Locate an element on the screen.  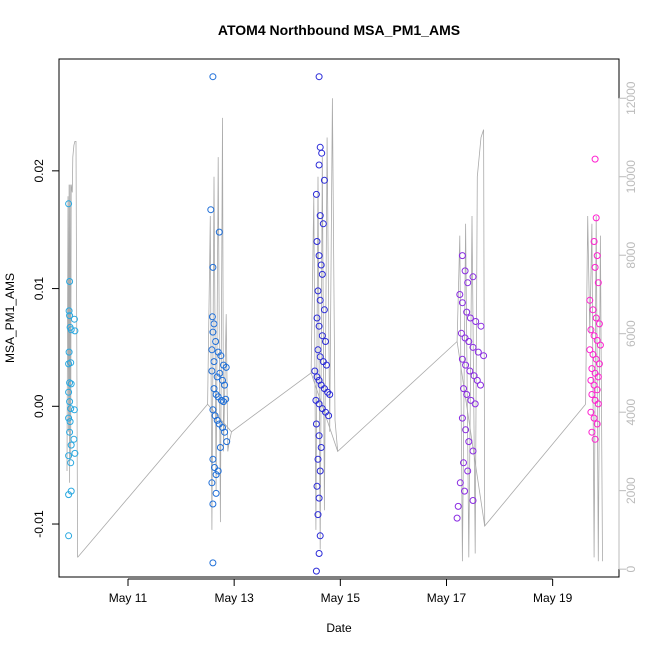
y-axis: -0.01 0.00 0.01 0.02 is located at coordinates (46, 348).